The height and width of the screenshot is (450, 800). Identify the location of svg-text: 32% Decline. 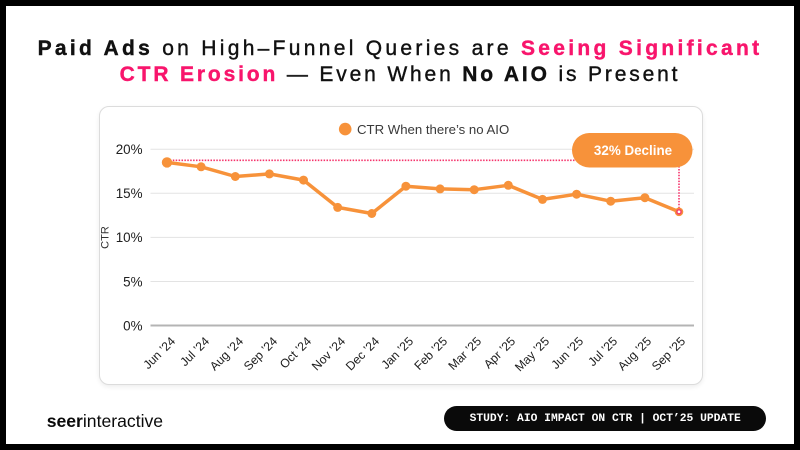
(633, 150).